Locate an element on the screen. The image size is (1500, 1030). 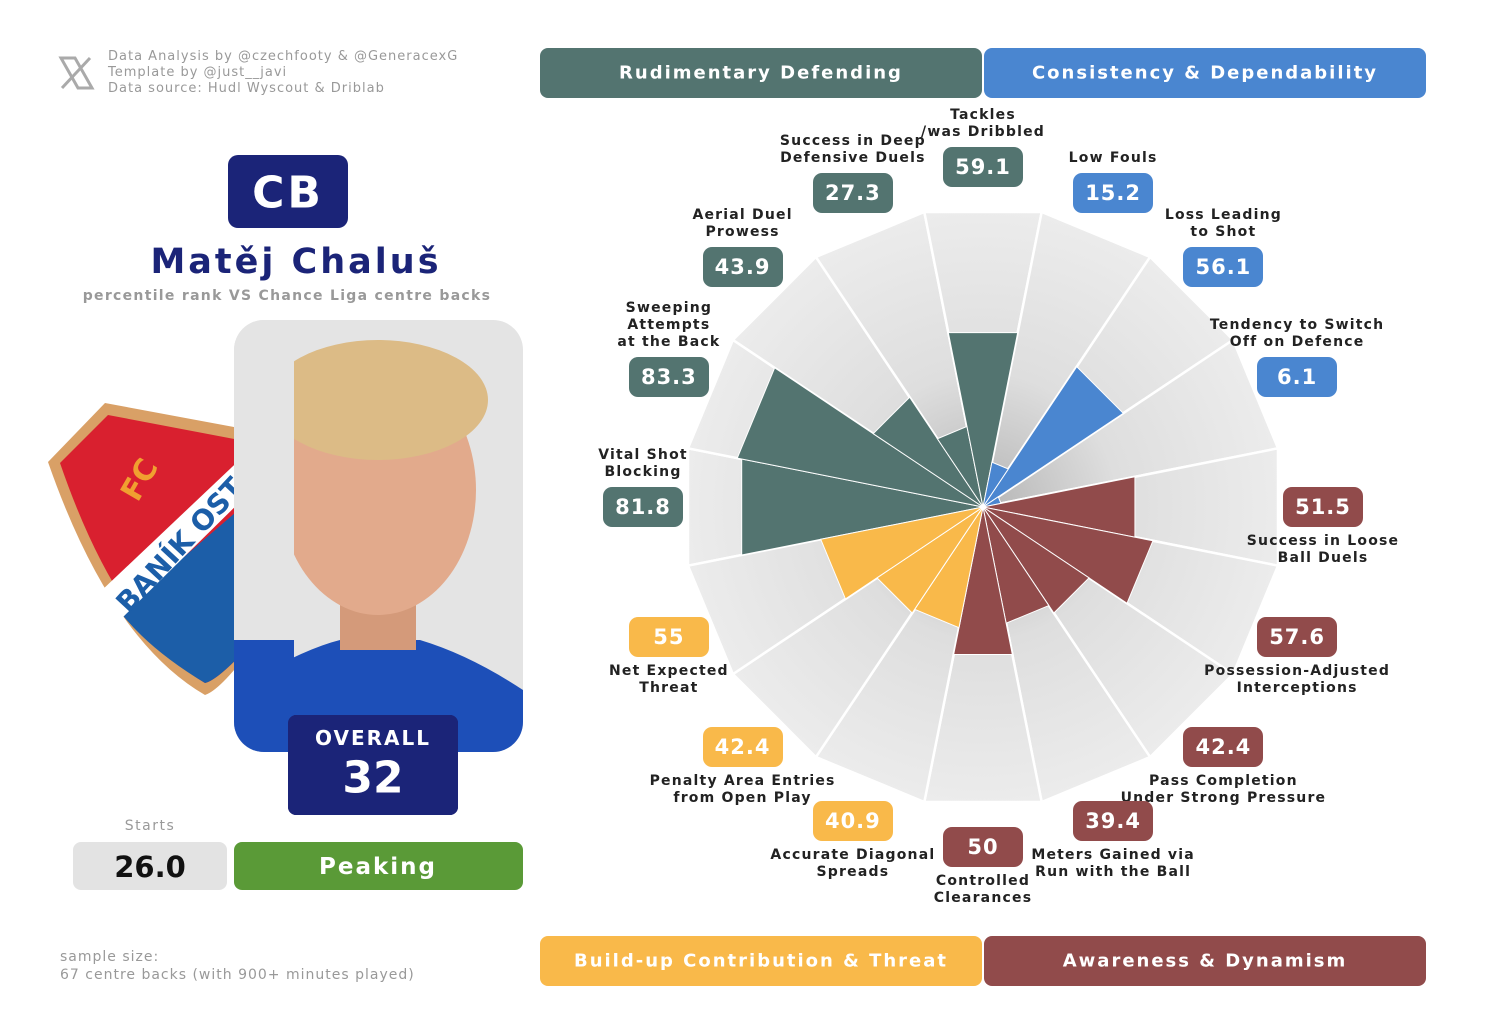
player-name: Matěj Chaluš is located at coordinates (296, 262).